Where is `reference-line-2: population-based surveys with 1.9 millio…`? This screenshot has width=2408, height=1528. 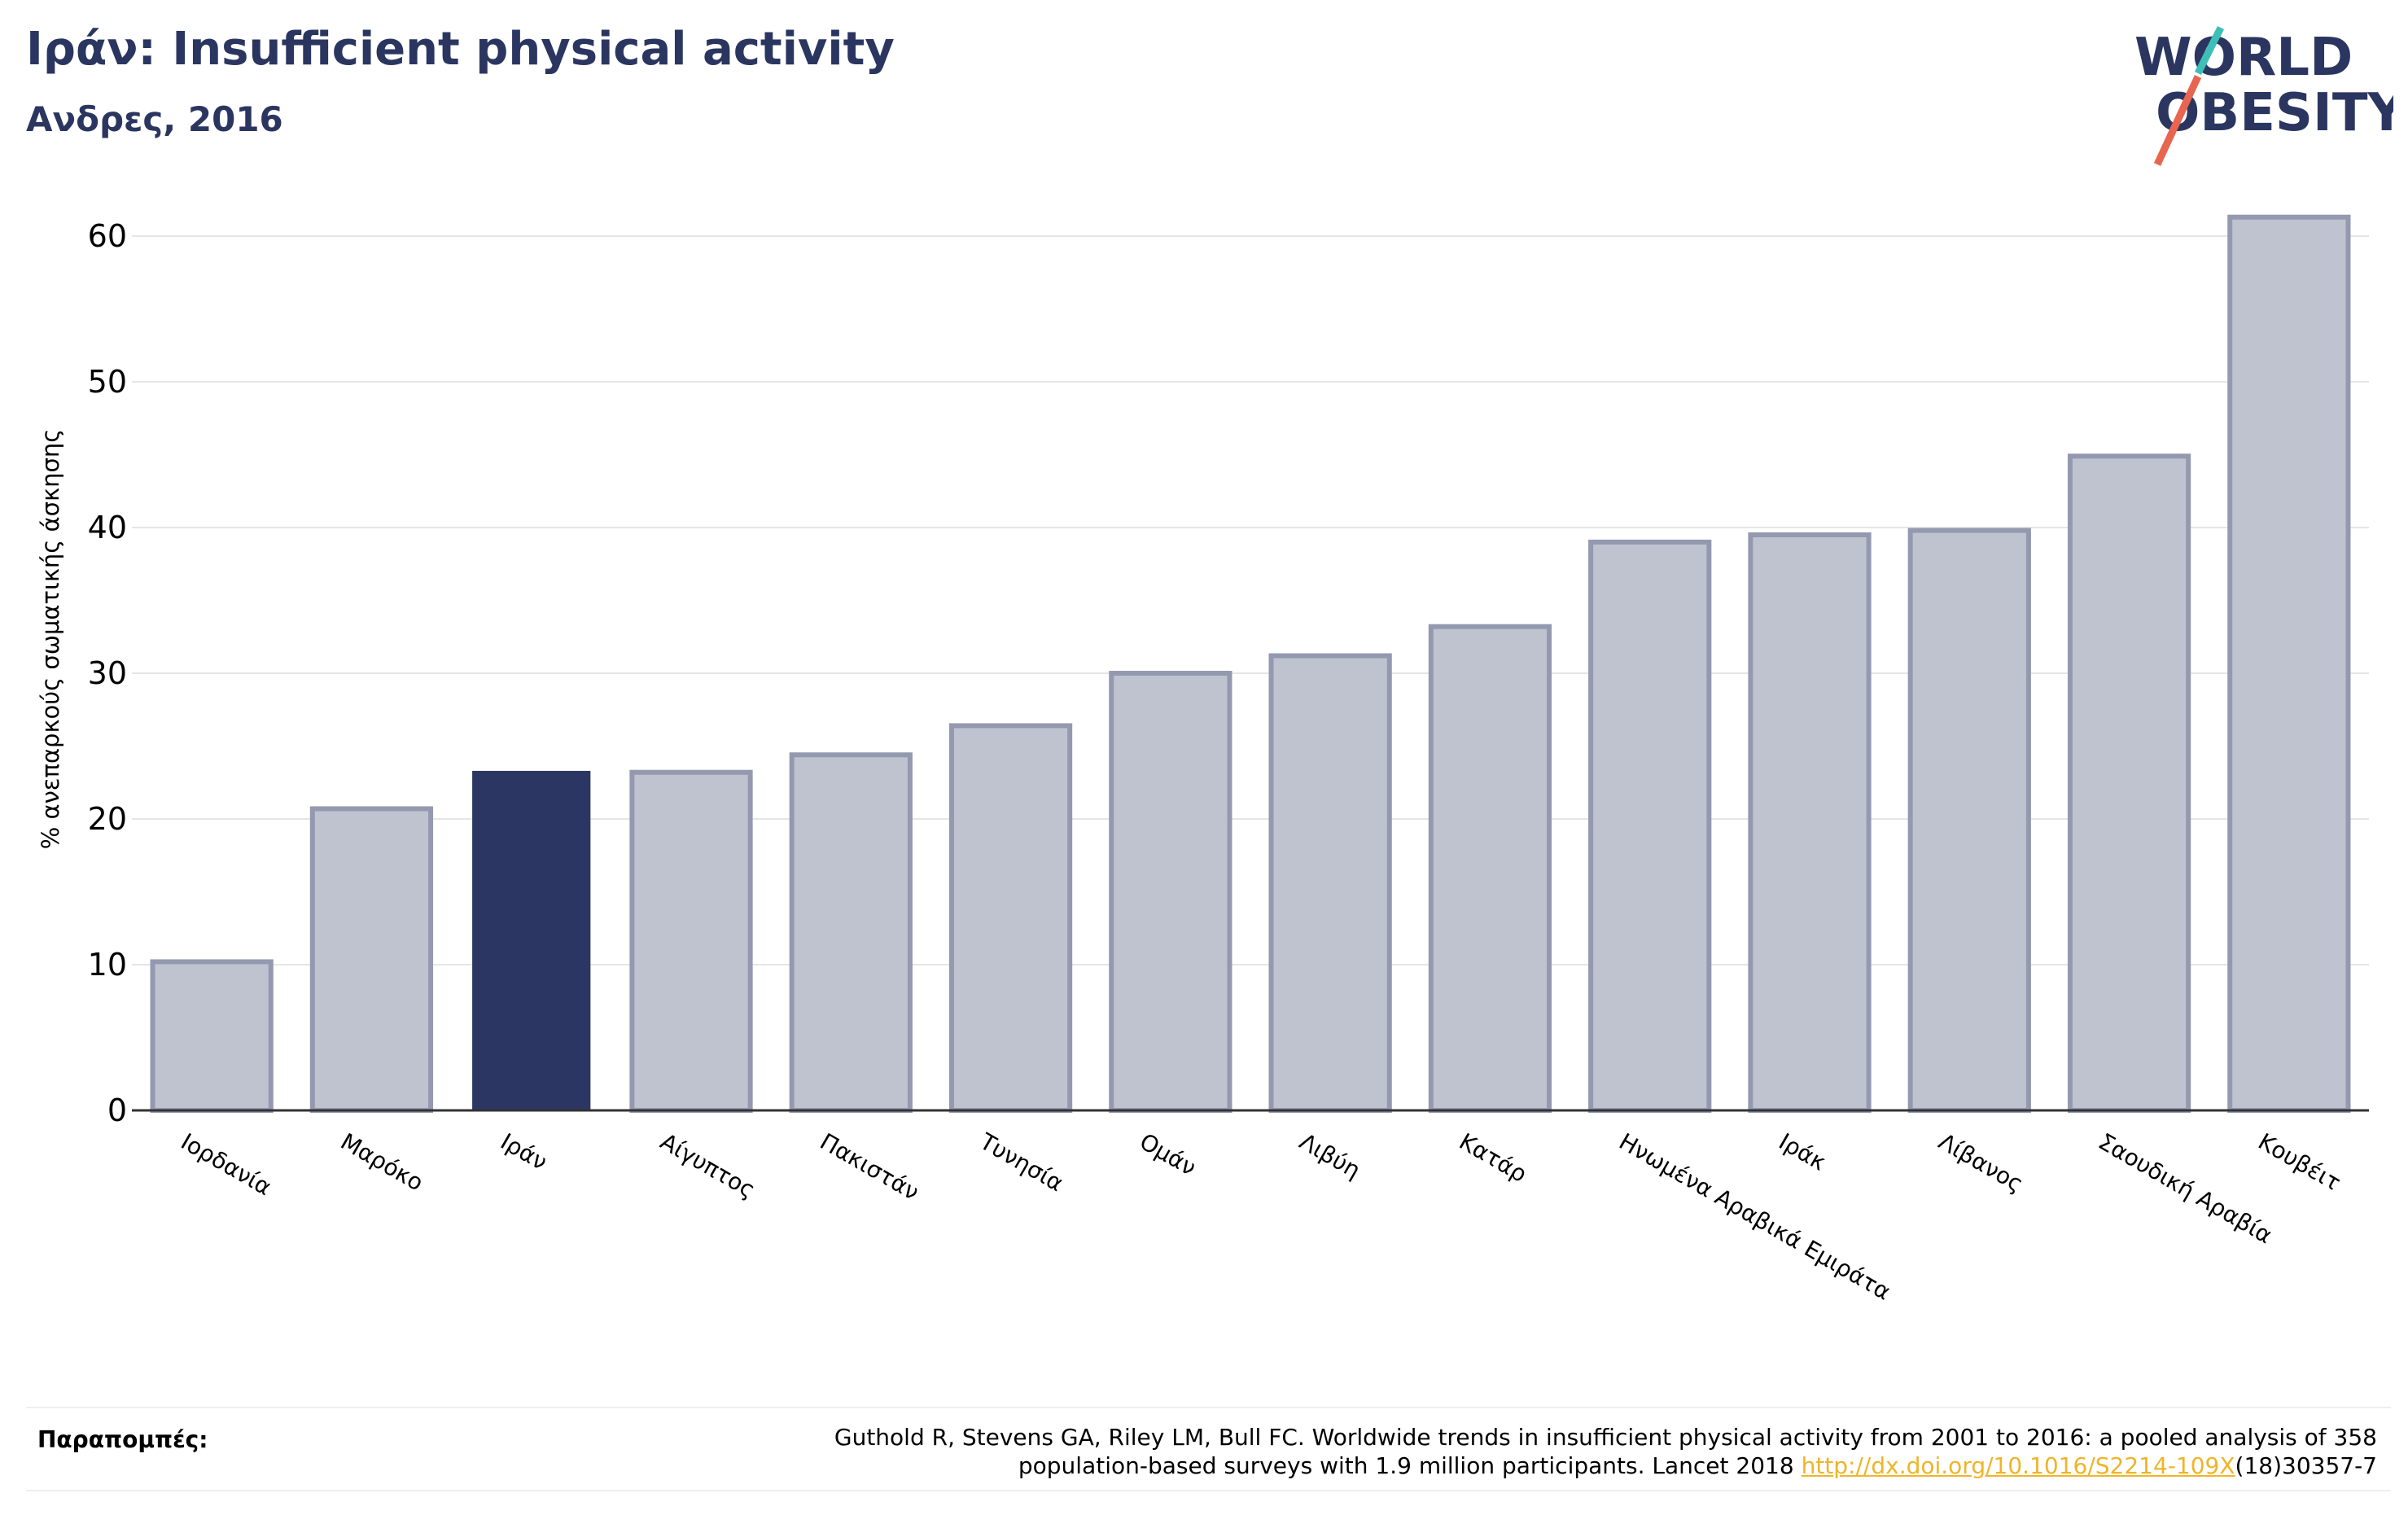
reference-line-2: population-based surveys with 1.9 millio… is located at coordinates (1482, 1466).